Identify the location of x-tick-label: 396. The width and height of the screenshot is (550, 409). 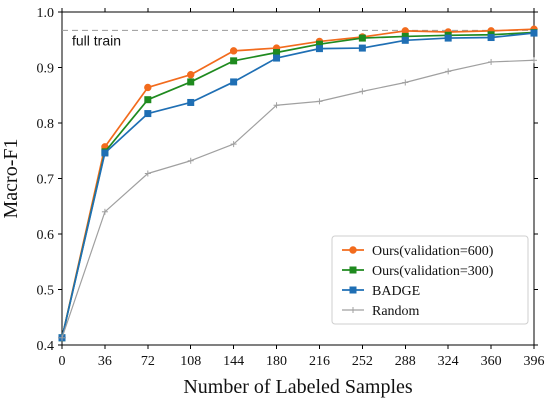
(534, 361).